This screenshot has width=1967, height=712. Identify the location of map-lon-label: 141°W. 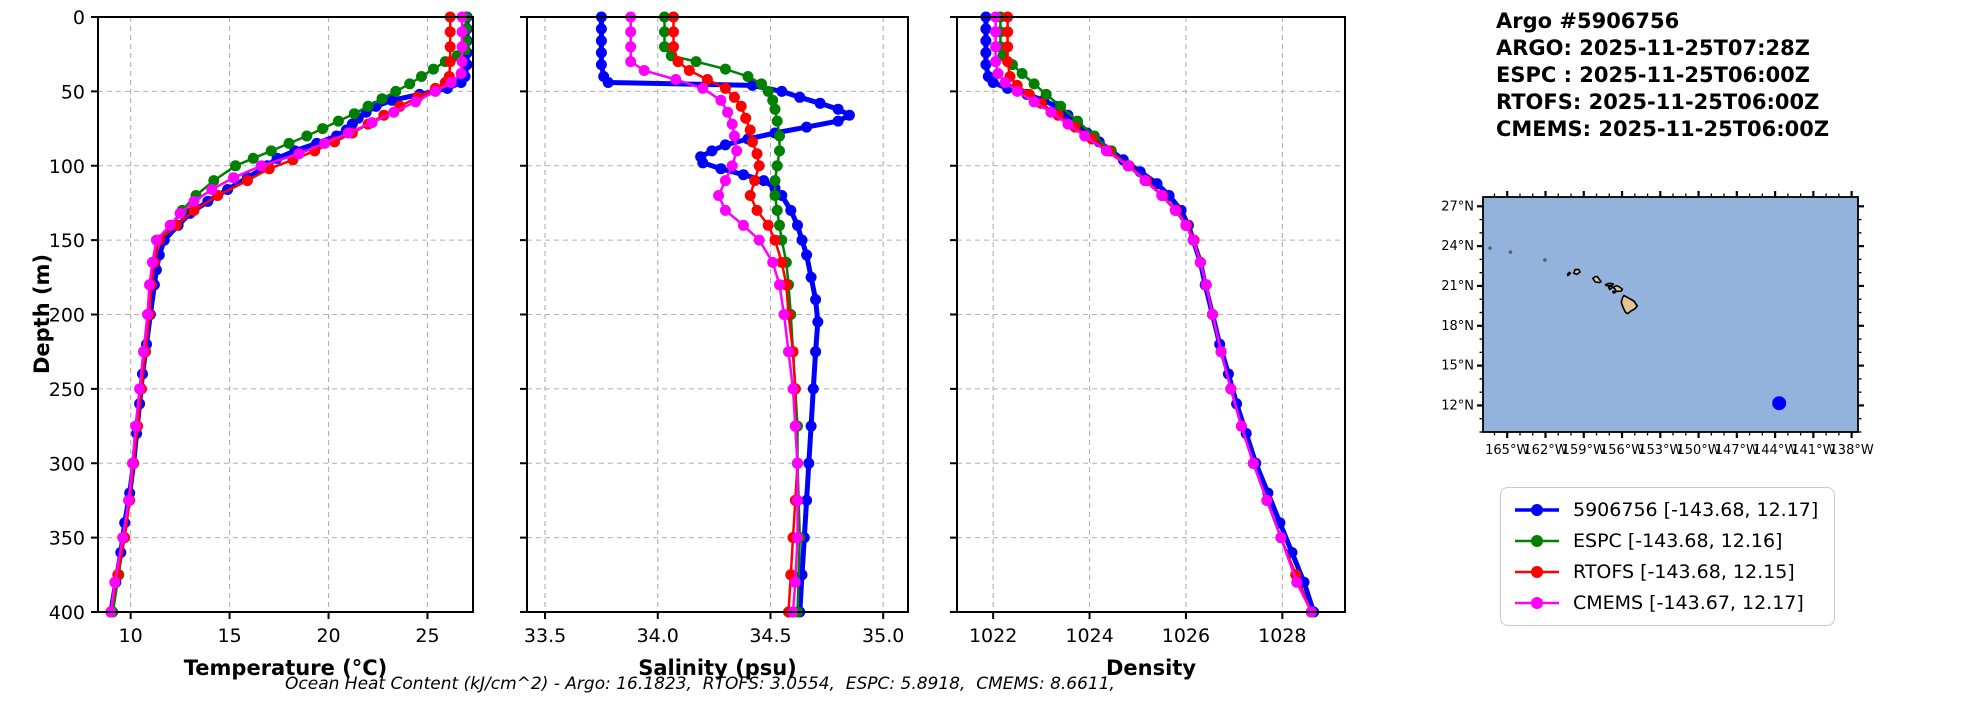
(1813, 450).